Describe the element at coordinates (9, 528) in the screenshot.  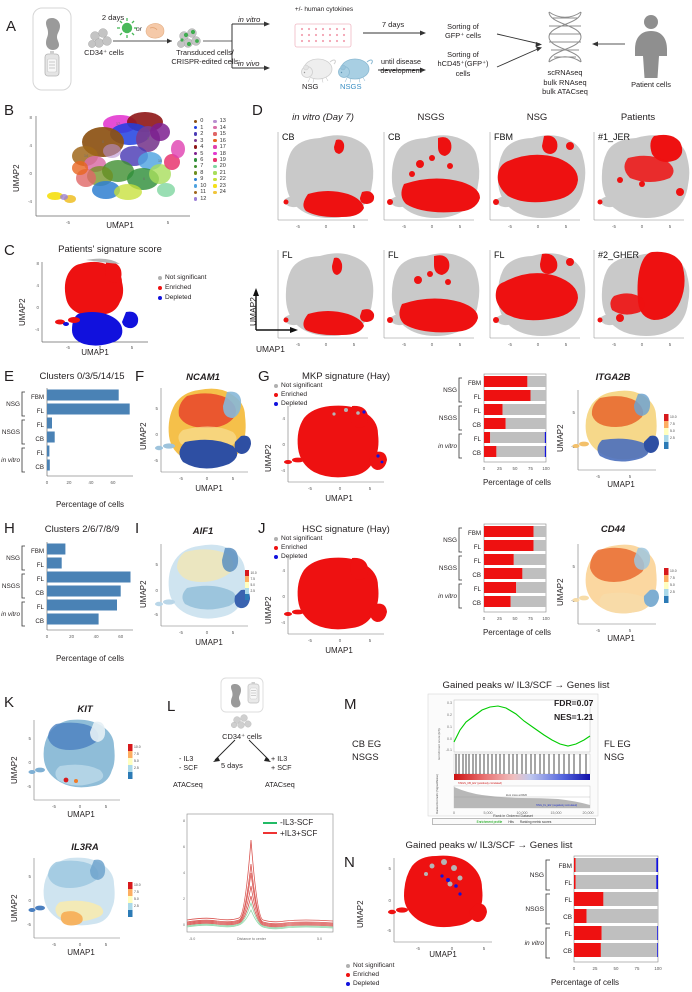
I see `panel-h-label: H` at that location.